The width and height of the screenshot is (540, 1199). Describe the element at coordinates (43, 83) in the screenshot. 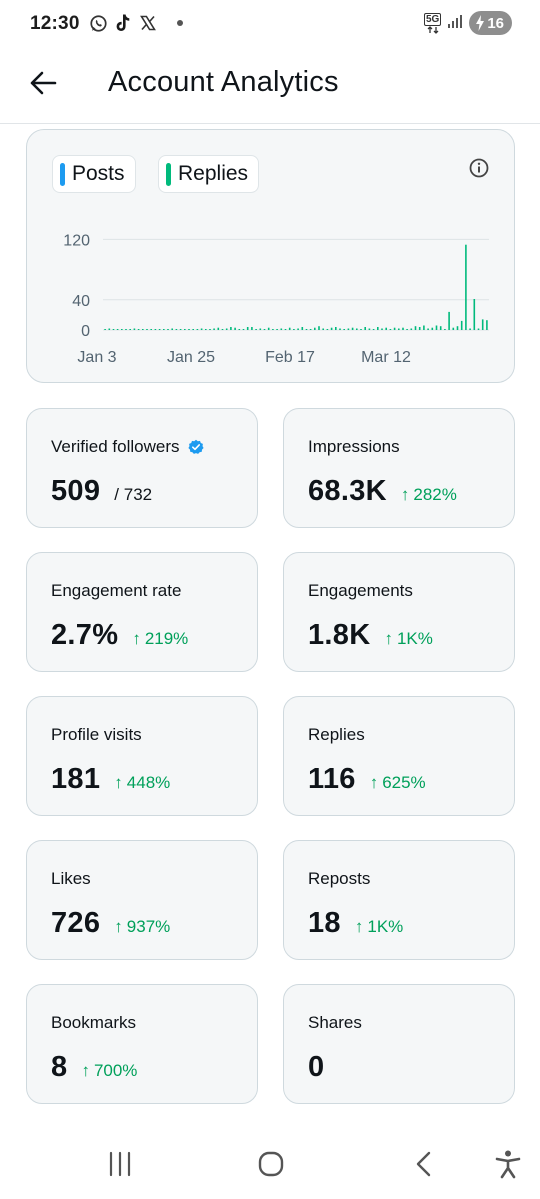

I see `back-button` at that location.